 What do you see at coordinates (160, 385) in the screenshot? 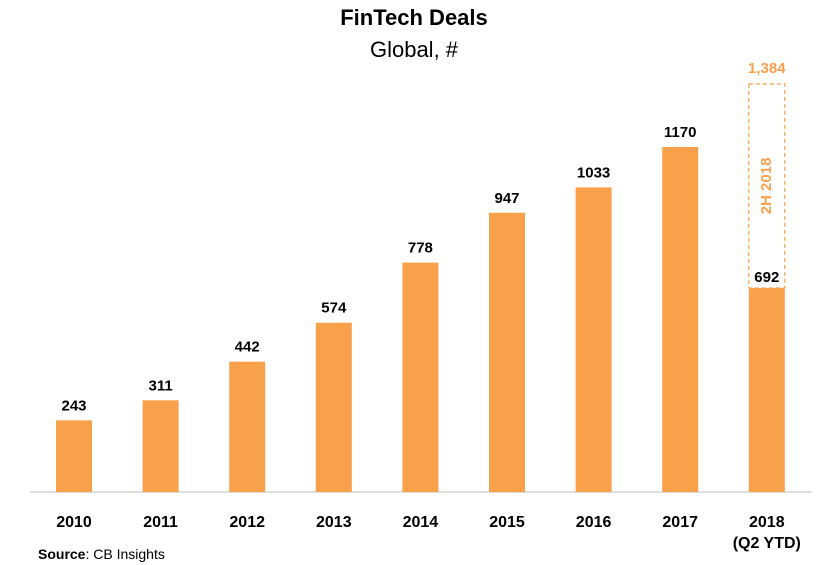
I see `value-label: 311` at bounding box center [160, 385].